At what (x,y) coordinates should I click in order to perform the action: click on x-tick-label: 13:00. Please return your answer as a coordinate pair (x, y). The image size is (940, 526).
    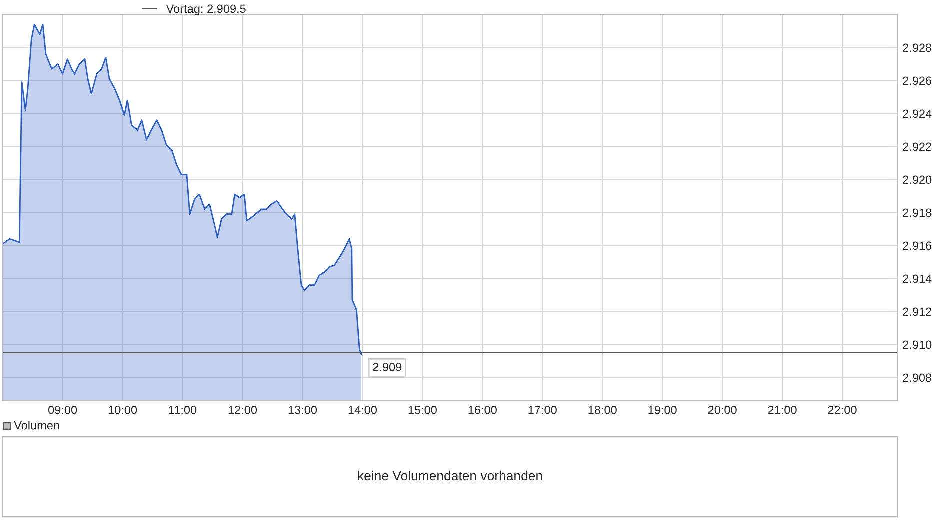
    Looking at the image, I should click on (303, 410).